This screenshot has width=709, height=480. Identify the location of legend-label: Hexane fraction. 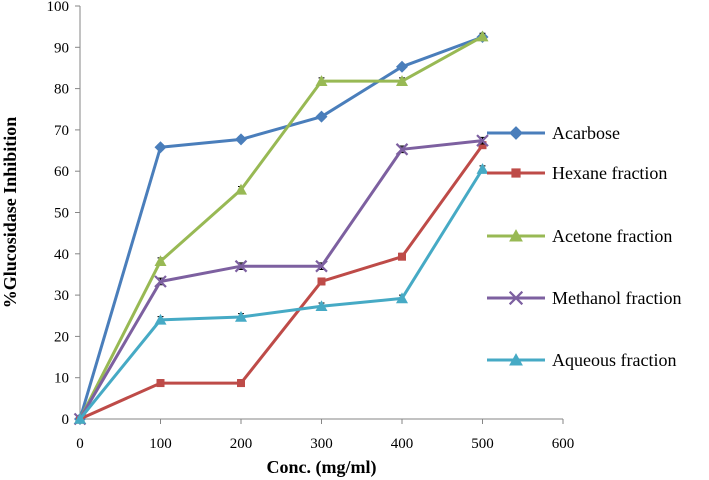
(609, 173).